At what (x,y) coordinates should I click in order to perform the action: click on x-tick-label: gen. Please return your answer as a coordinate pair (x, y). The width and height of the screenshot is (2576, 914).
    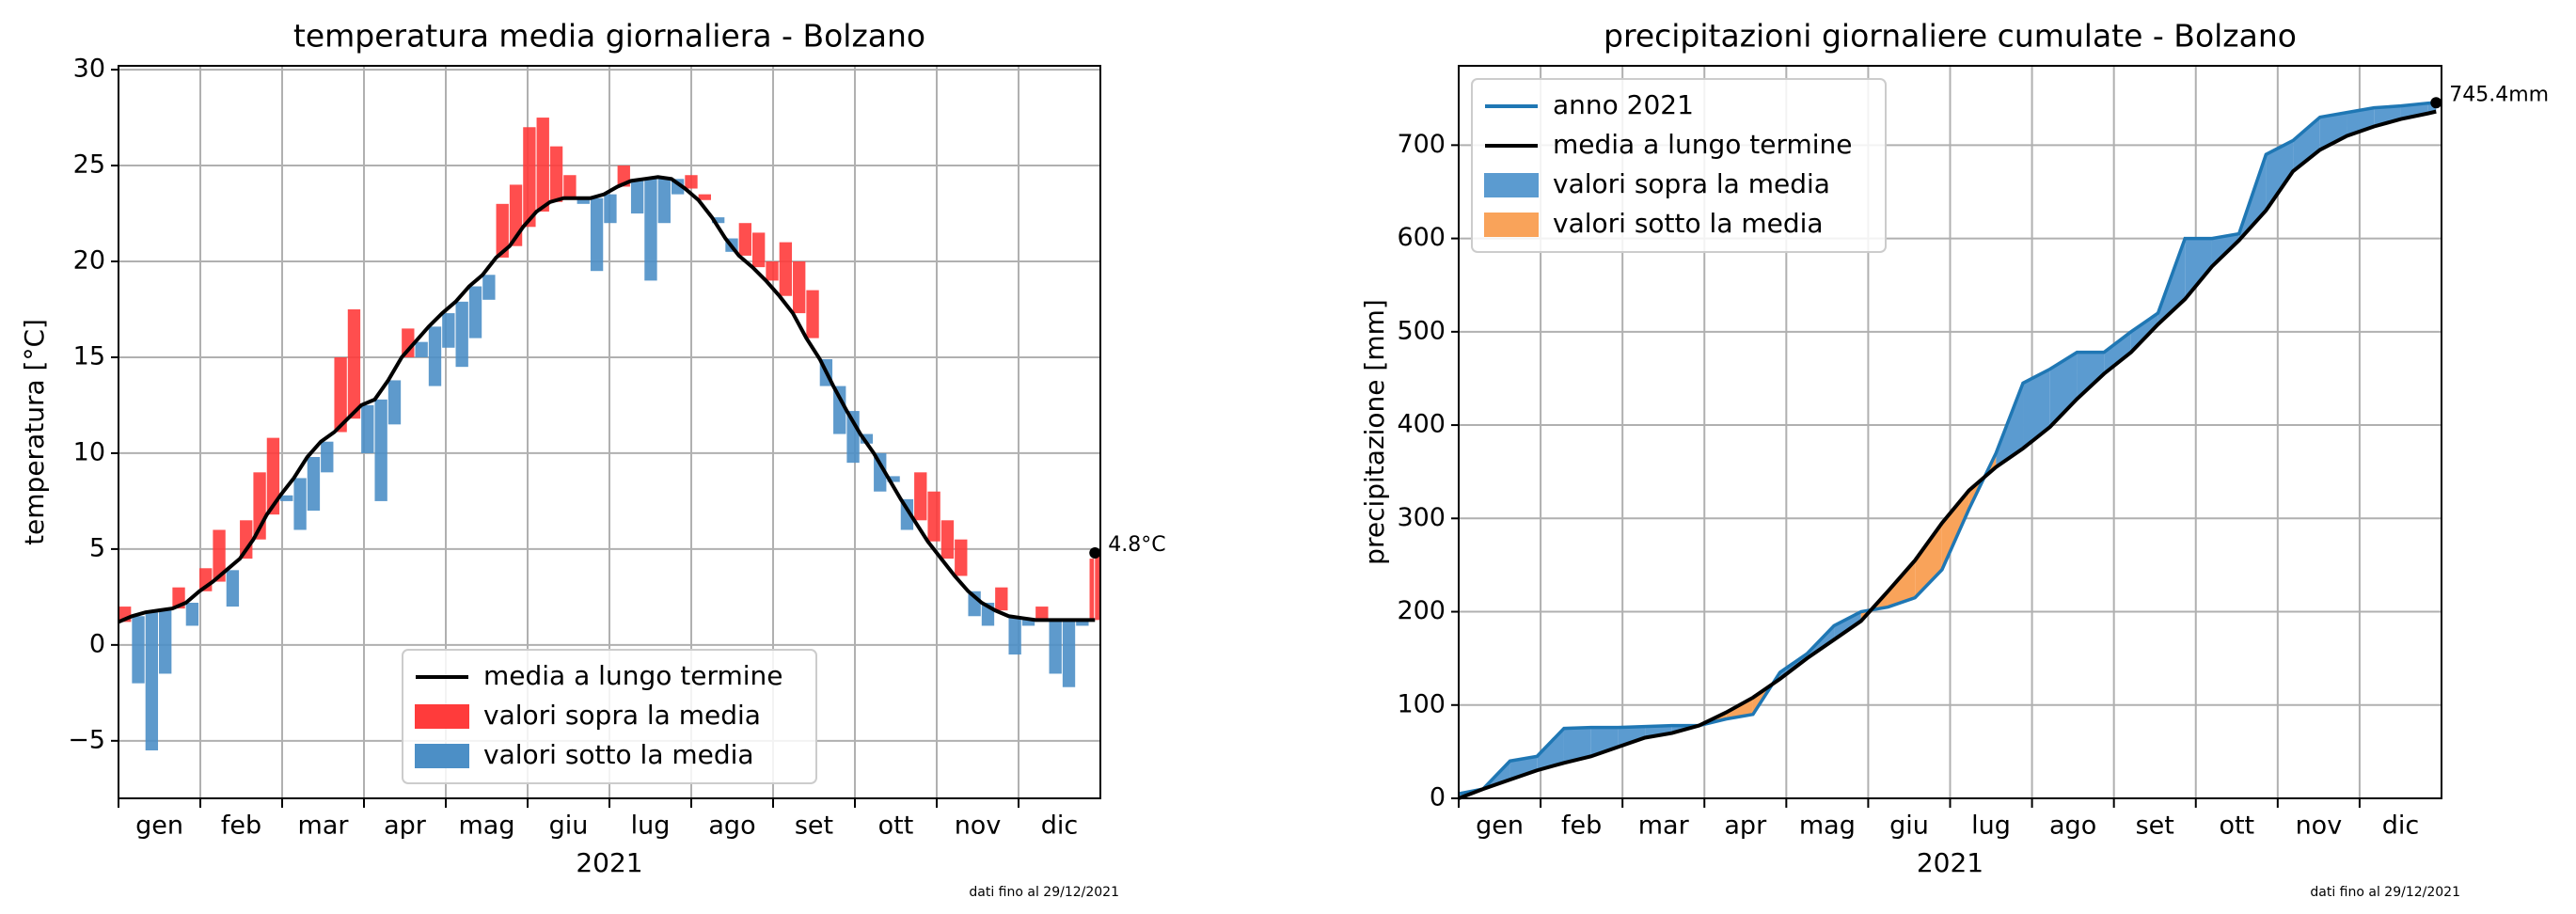
    Looking at the image, I should click on (159, 826).